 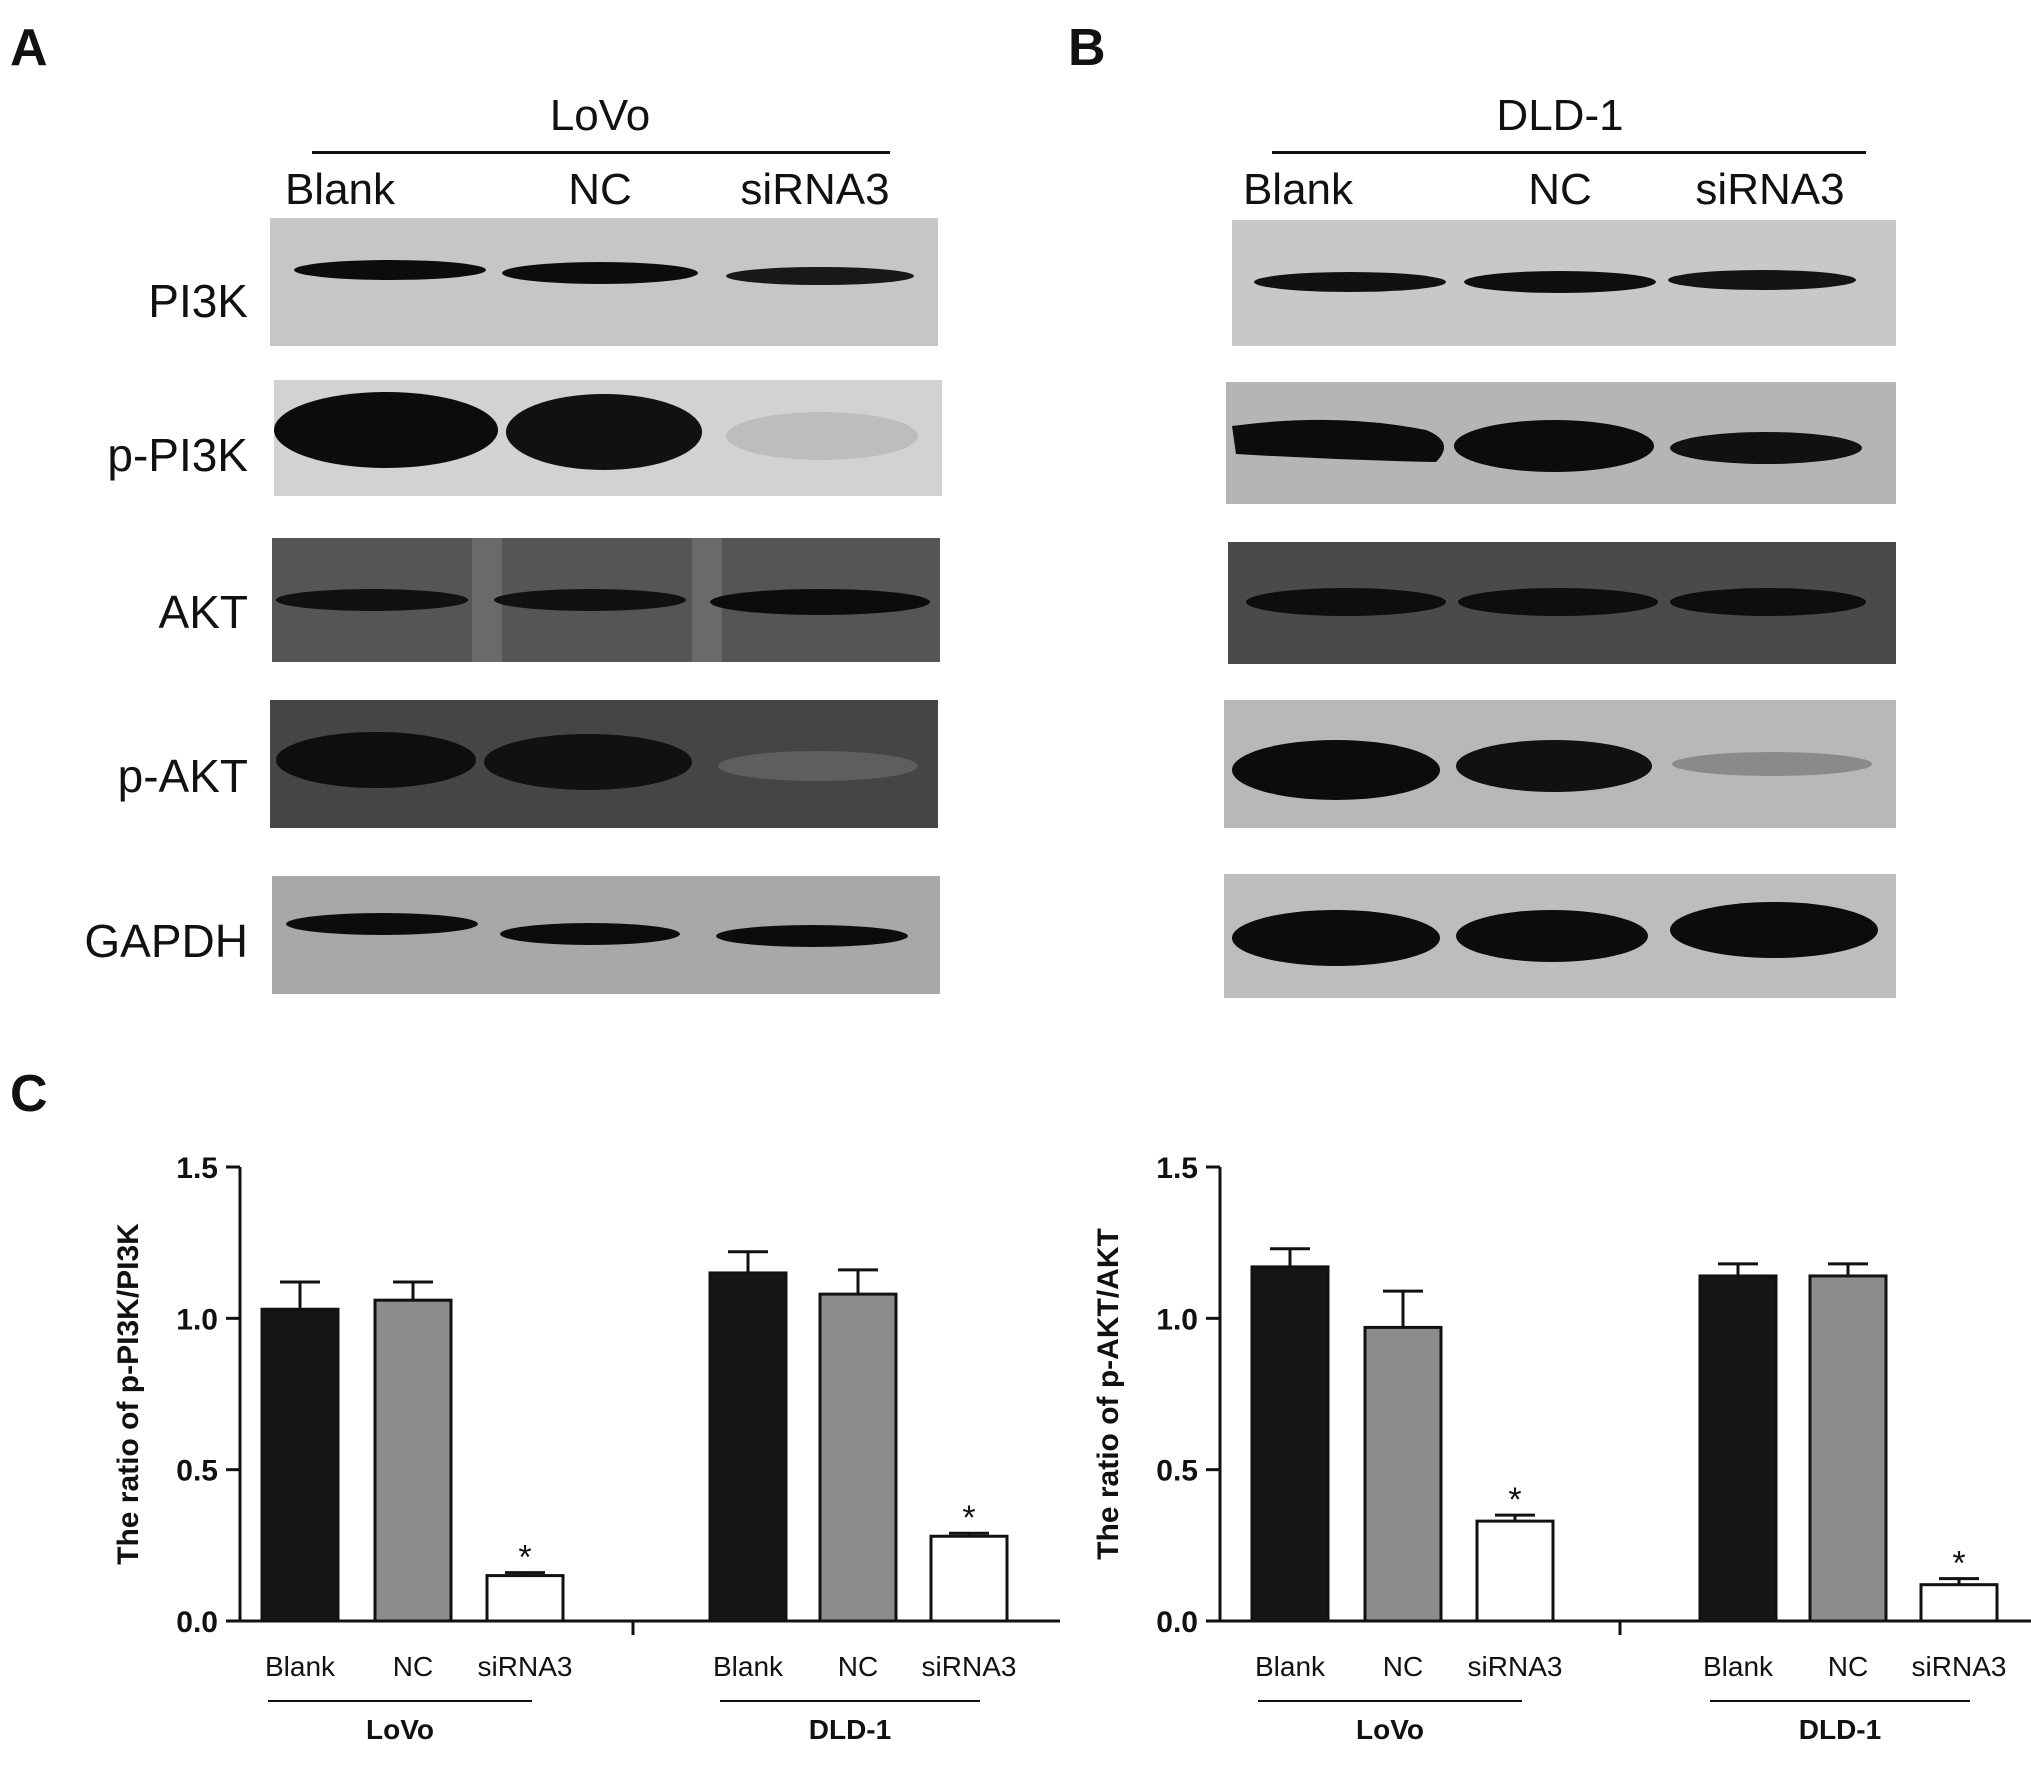 I want to click on blot-strip-lovo-p-akt, so click(x=604, y=764).